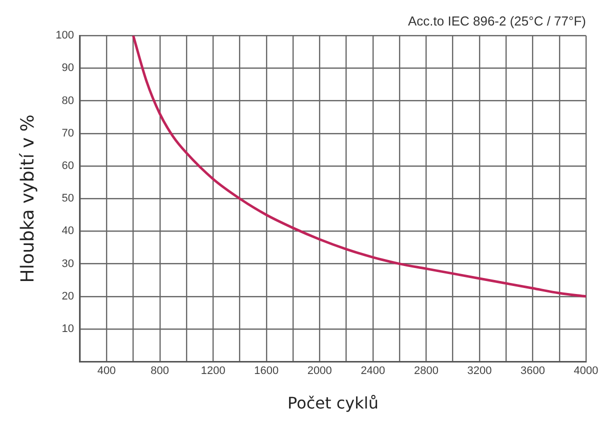  I want to click on x-tick-label: 1600, so click(266, 371).